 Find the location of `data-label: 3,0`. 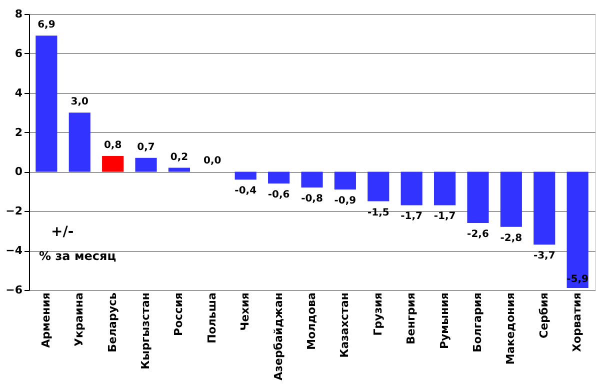

data-label: 3,0 is located at coordinates (79, 102).